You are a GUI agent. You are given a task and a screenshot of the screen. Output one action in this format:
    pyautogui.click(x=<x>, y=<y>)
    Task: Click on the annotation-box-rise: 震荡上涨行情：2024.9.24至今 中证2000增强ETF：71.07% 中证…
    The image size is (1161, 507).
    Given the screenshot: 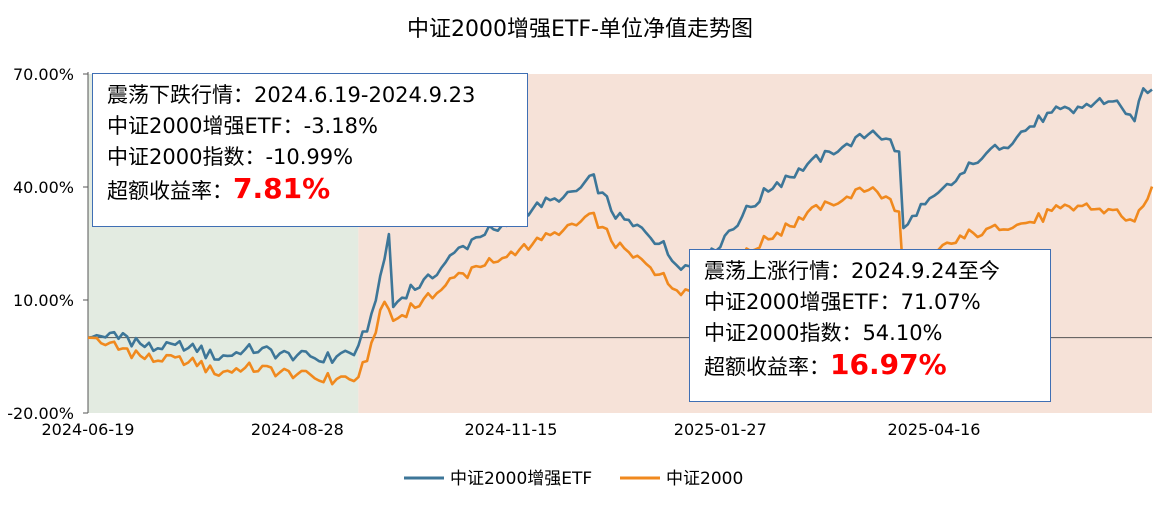 What is the action you would take?
    pyautogui.click(x=870, y=325)
    